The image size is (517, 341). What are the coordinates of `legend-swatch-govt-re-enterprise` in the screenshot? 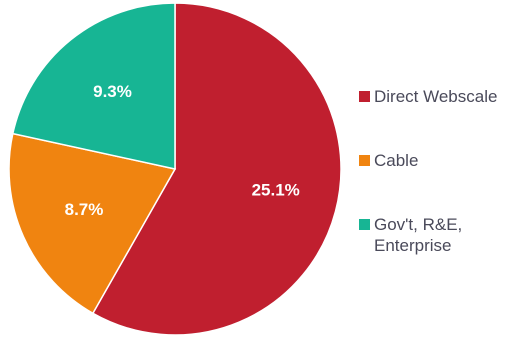 It's located at (364, 224).